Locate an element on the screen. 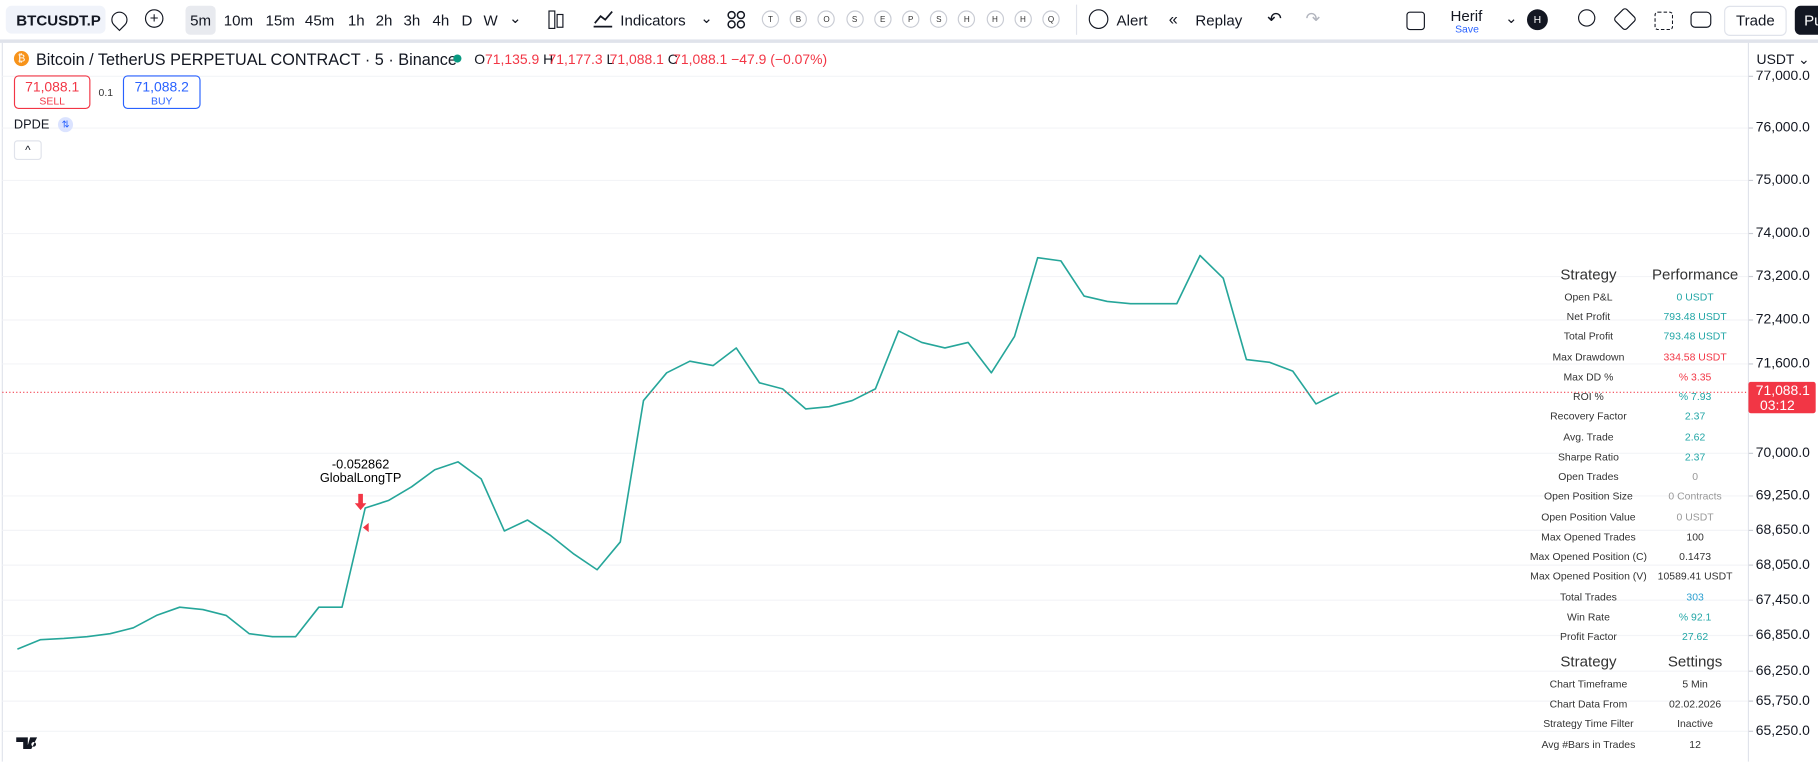 The width and height of the screenshot is (1818, 762). interval: 2h is located at coordinates (384, 20).